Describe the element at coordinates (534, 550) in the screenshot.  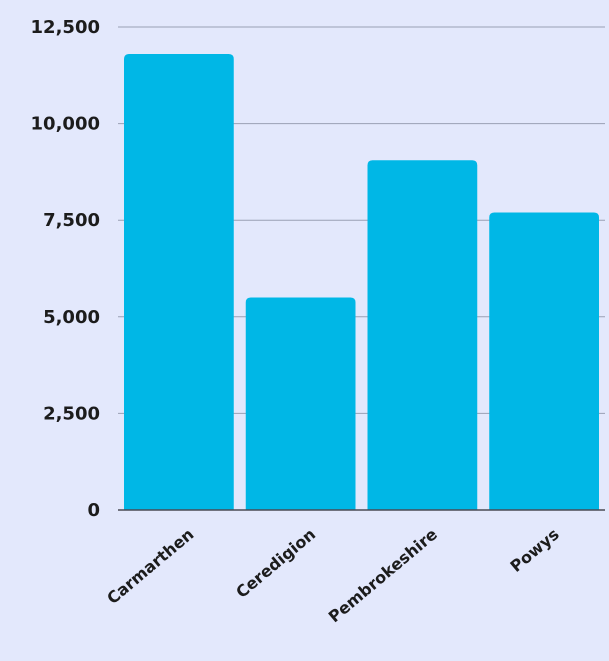
I see `x-tick-label: Powys` at that location.